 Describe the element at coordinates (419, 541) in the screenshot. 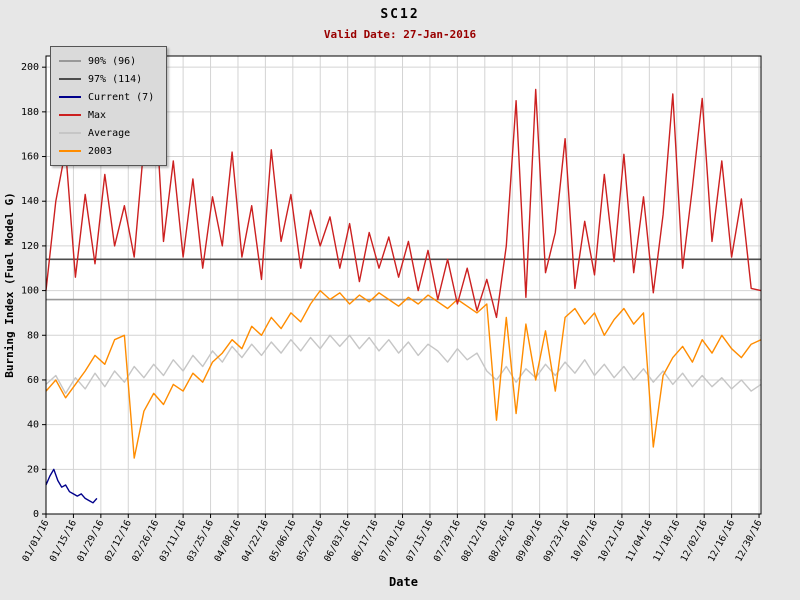

I see `x-tick-label: 07/15/16` at that location.